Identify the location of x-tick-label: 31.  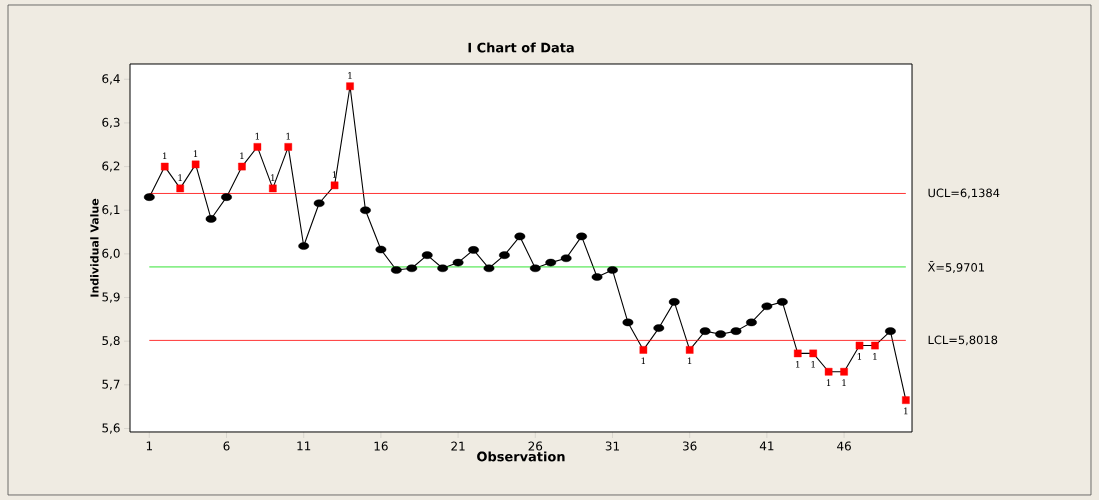
(612, 446).